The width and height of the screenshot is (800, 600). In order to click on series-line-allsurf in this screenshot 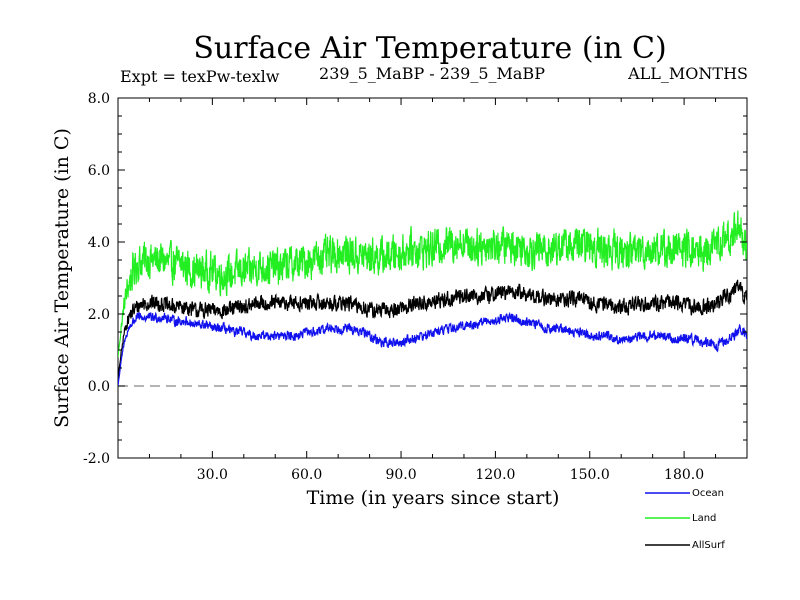, I will do `click(432, 329)`.